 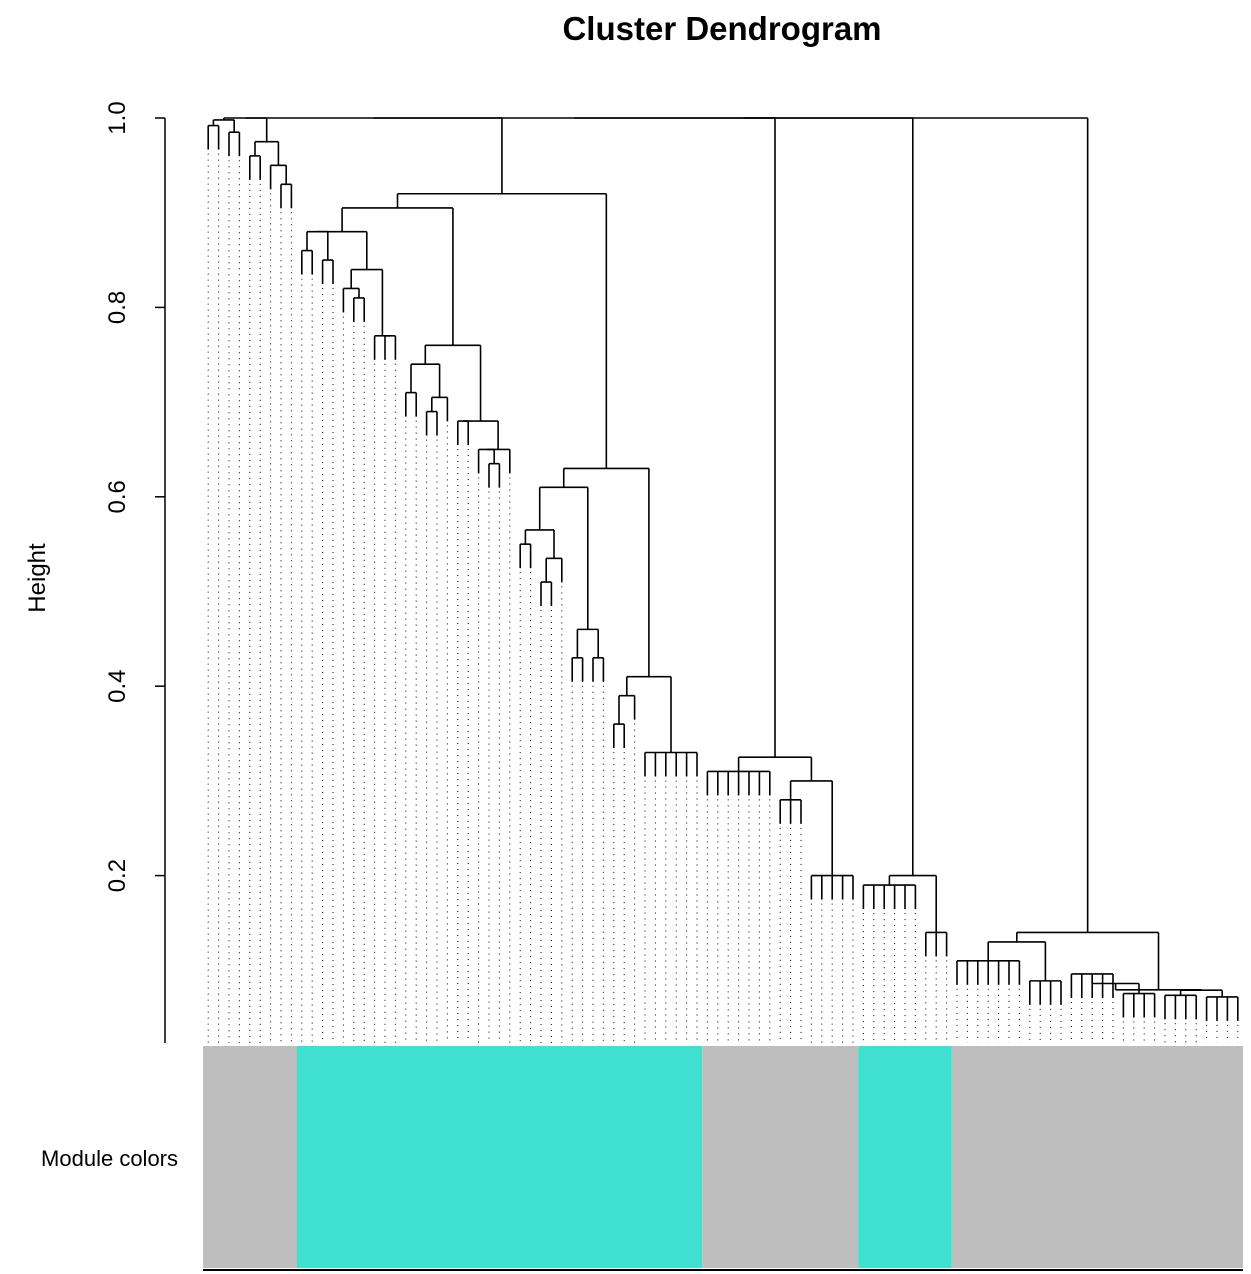 What do you see at coordinates (721, 28) in the screenshot?
I see `chart-title: Cluster Dendrogram` at bounding box center [721, 28].